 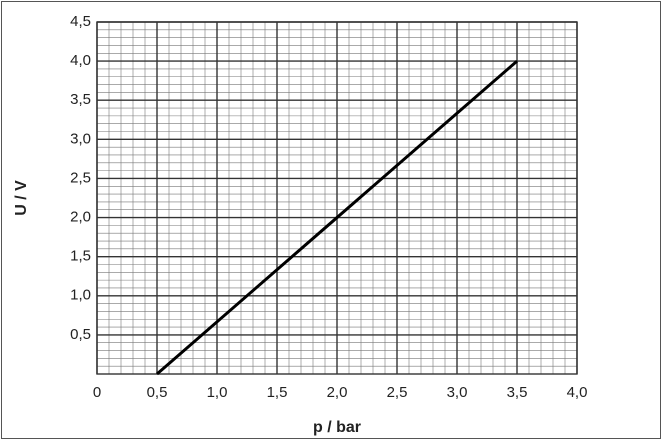 I want to click on x-axis-title: p / bar, so click(x=337, y=427).